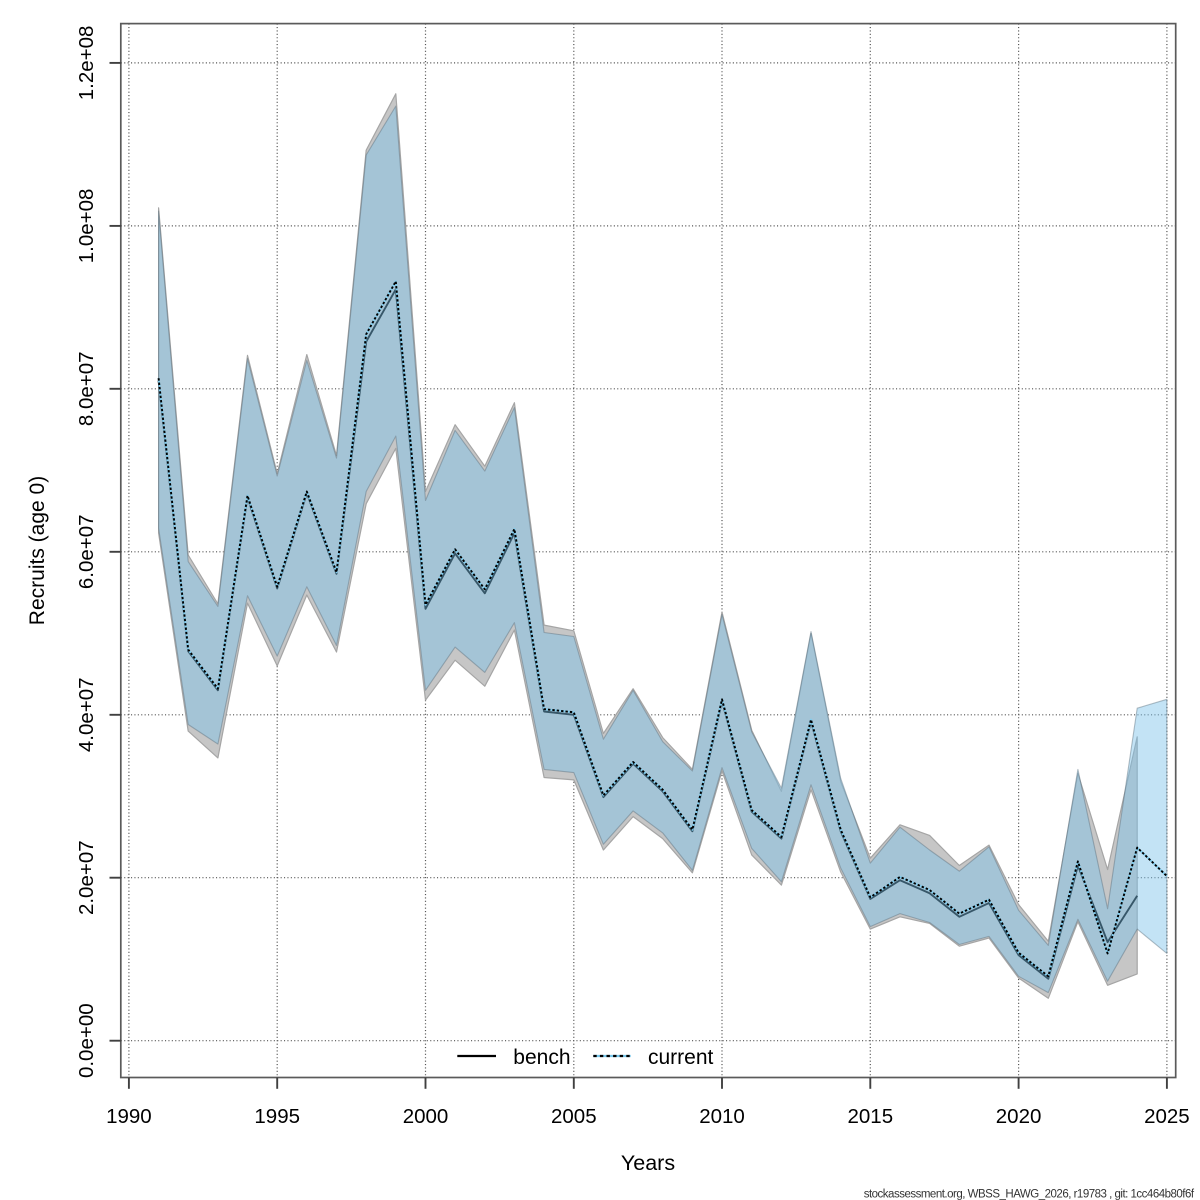 This screenshot has height=1200, width=1200. I want to click on svg-text: 2000, so click(426, 1116).